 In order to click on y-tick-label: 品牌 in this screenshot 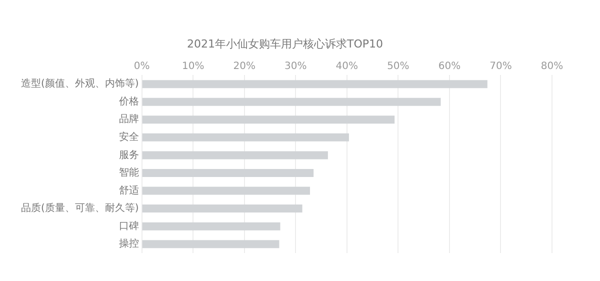, I will do `click(128, 119)`.